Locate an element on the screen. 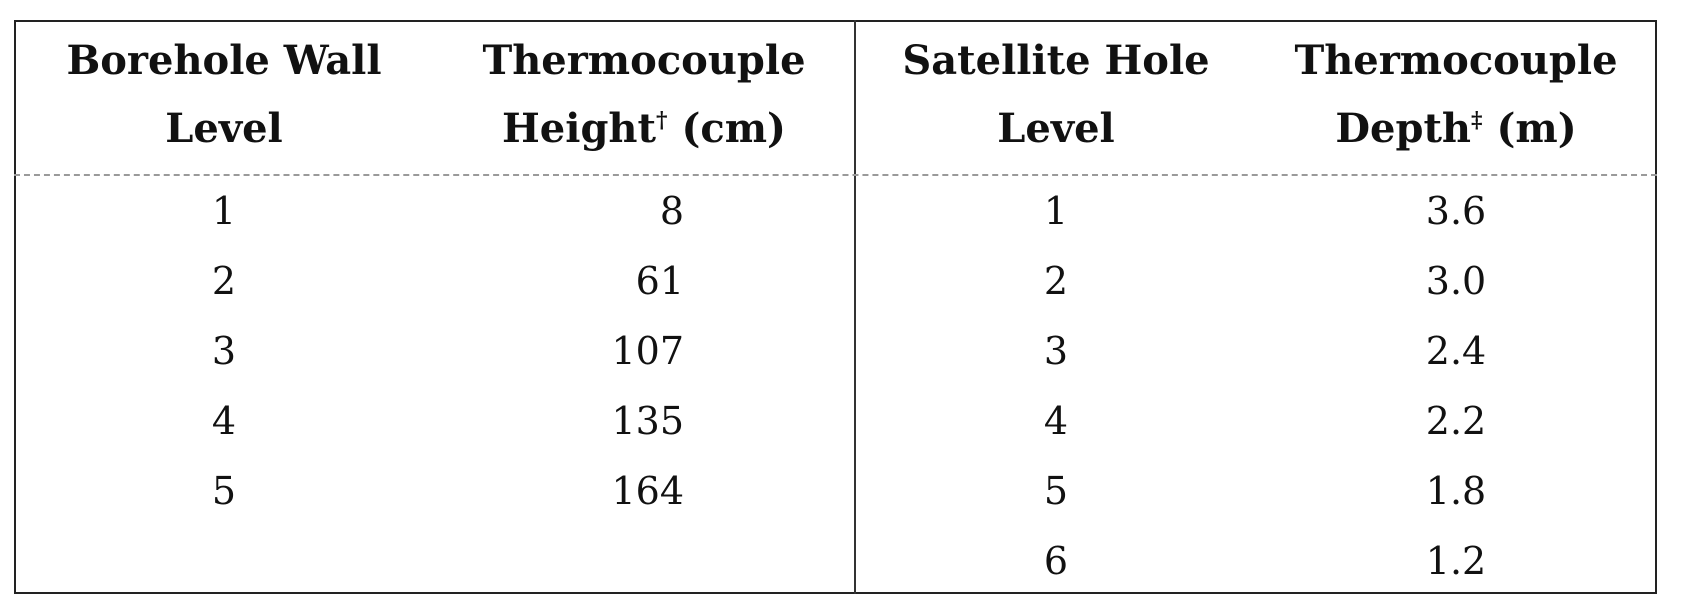 The width and height of the screenshot is (1681, 609). header-depth-unit: Depth‡ (m) is located at coordinates (1456, 129).